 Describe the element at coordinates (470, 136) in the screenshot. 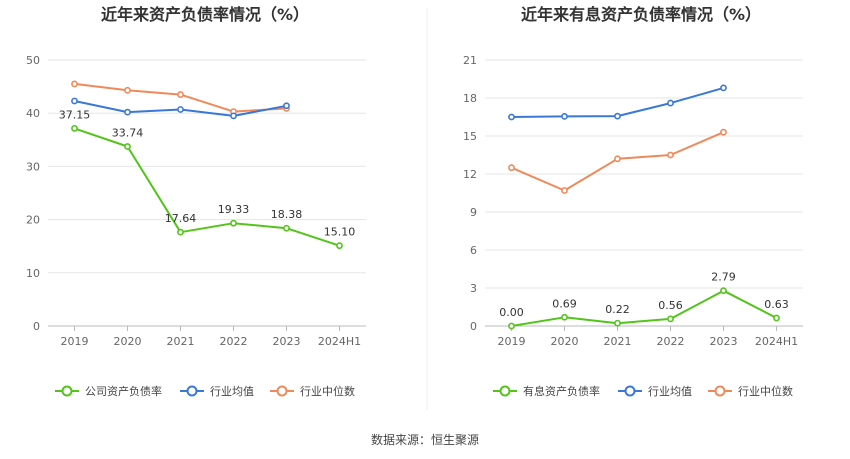

I see `y-tick-label: 15` at that location.